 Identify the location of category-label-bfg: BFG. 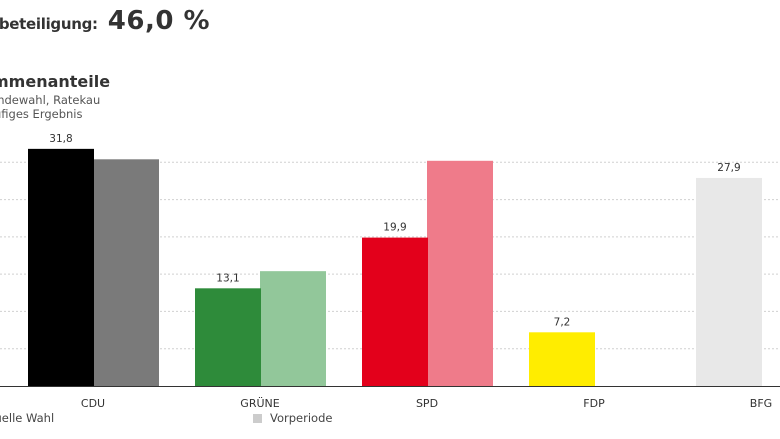
(761, 403).